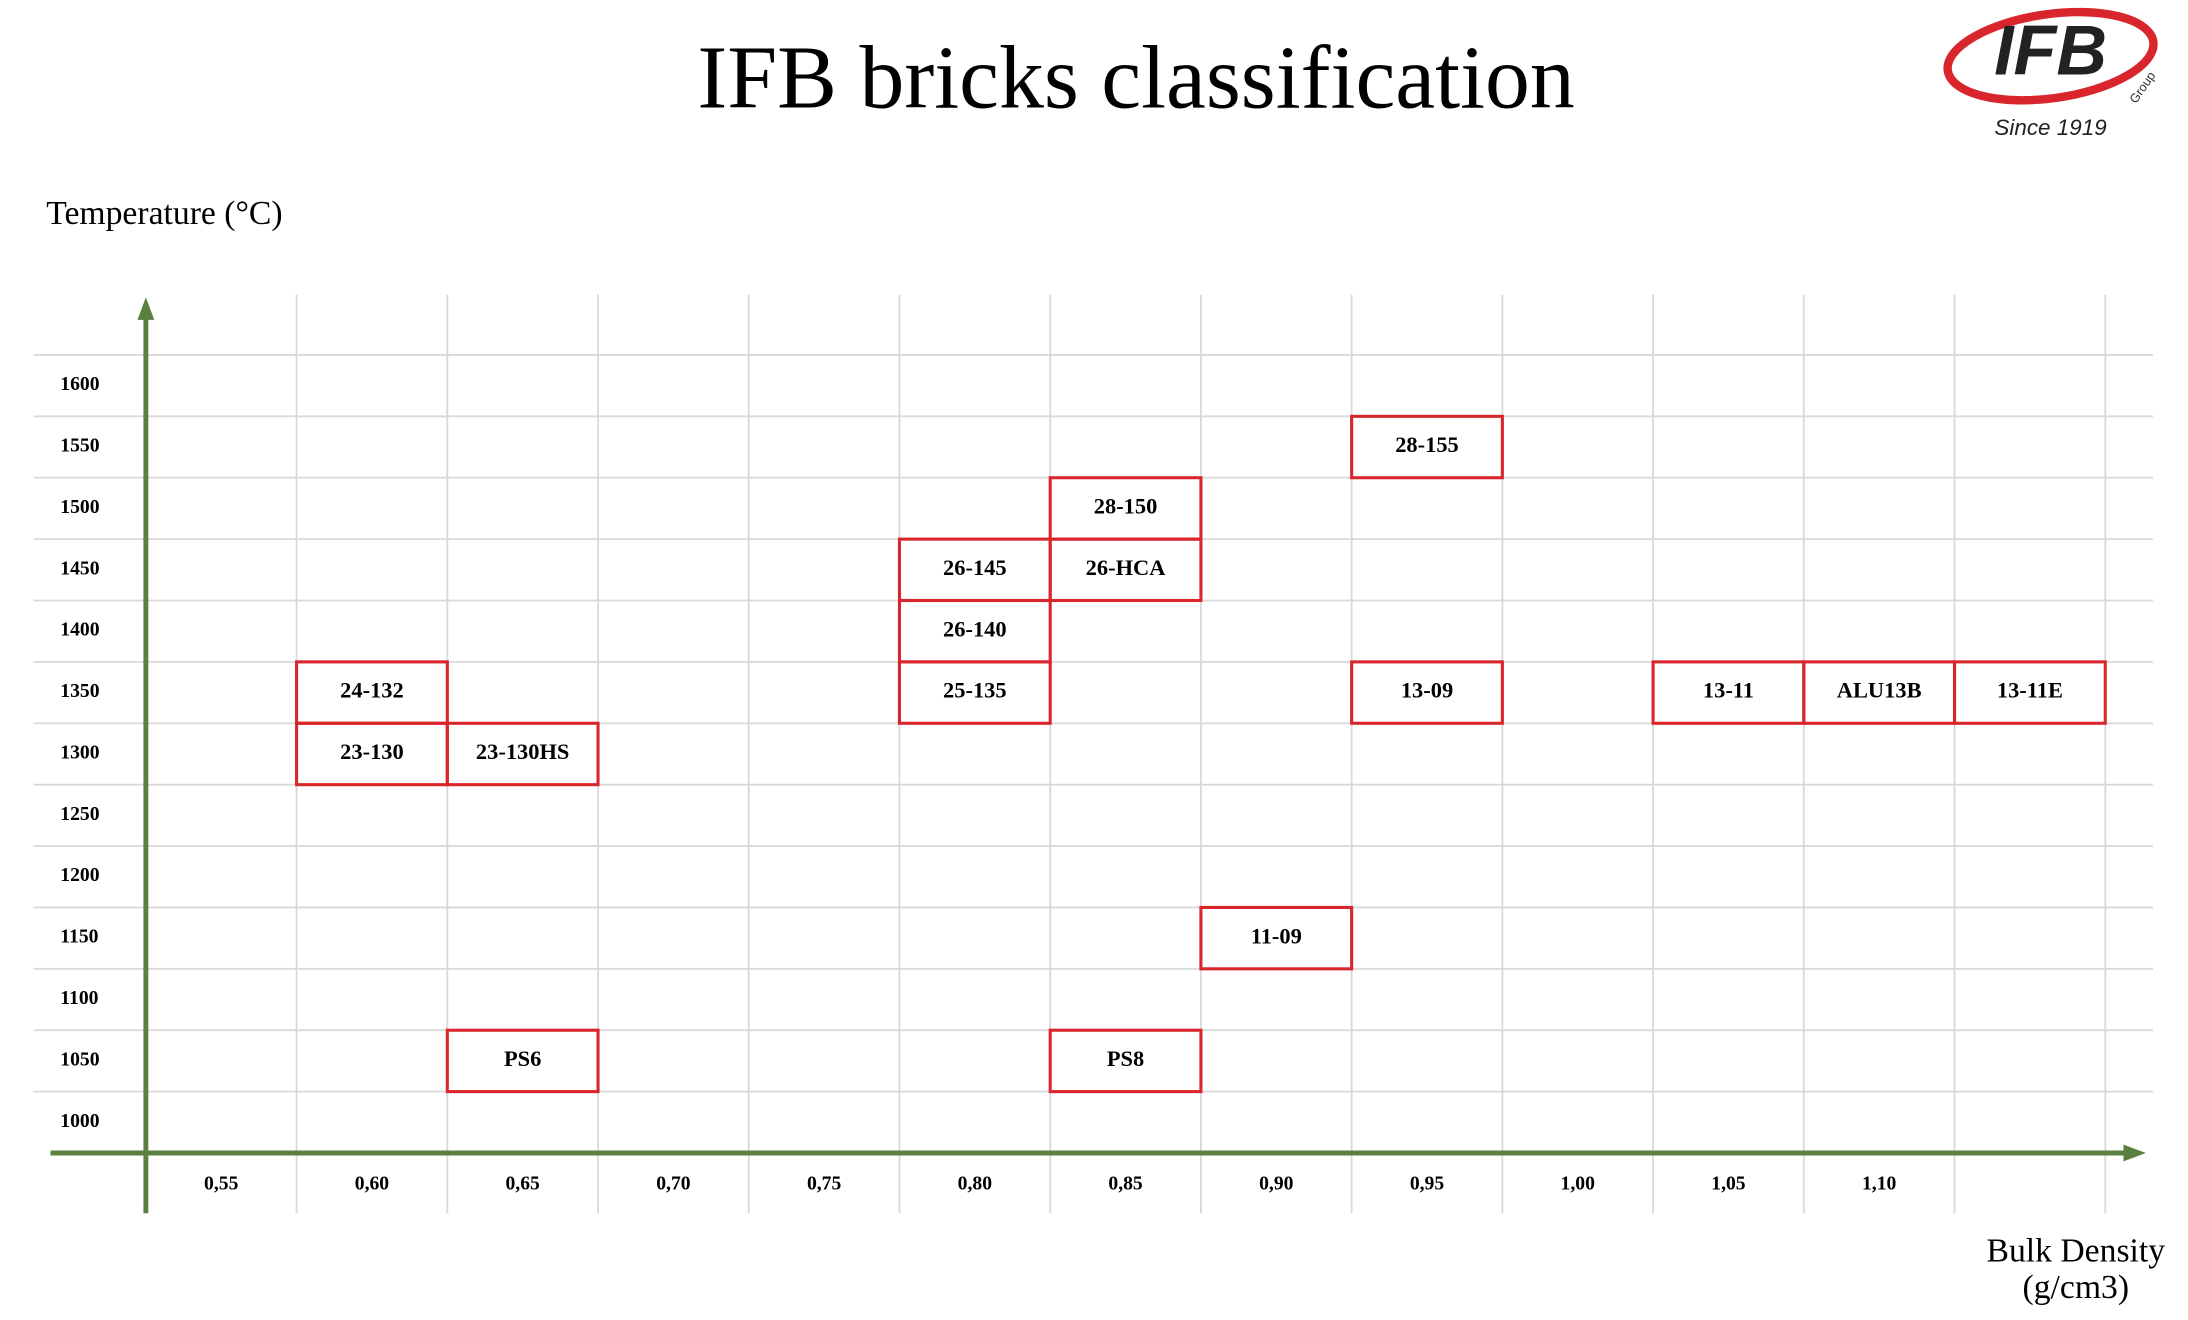  I want to click on x-tick-label: 0,65, so click(522, 1184).